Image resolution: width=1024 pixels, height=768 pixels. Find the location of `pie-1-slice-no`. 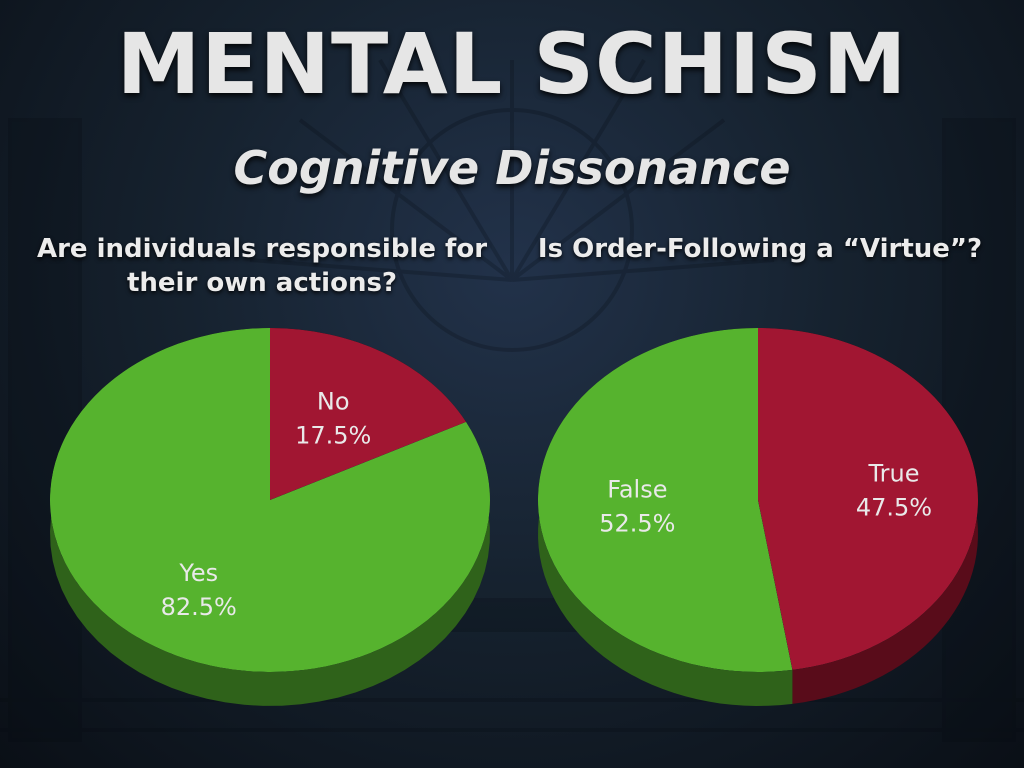

pie-1-slice-no is located at coordinates (368, 414).